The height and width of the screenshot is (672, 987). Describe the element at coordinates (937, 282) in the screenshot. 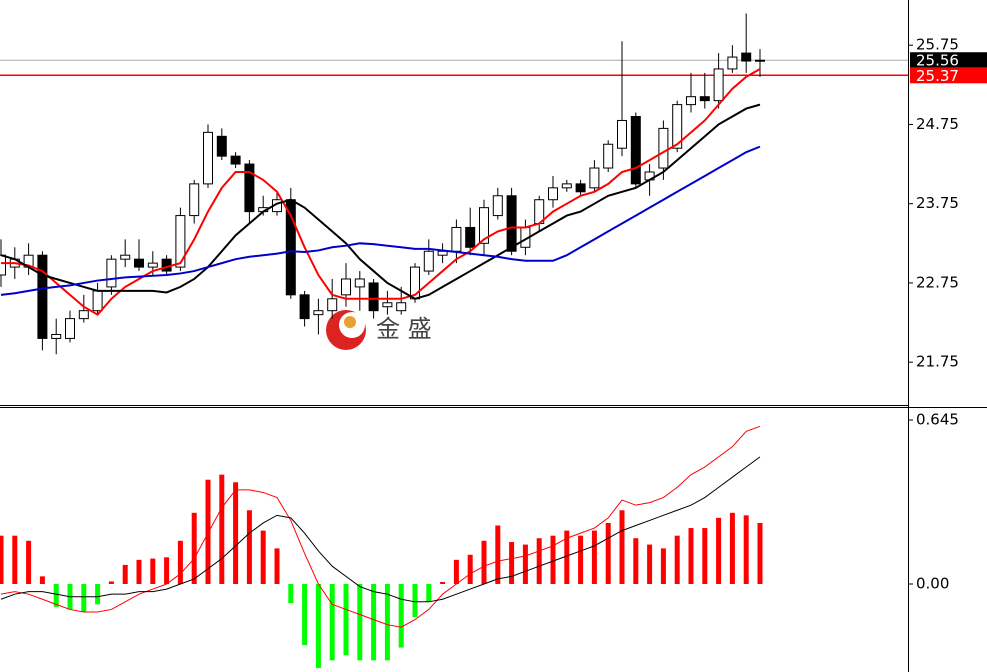

I see `y-tick-label: 22.75` at that location.